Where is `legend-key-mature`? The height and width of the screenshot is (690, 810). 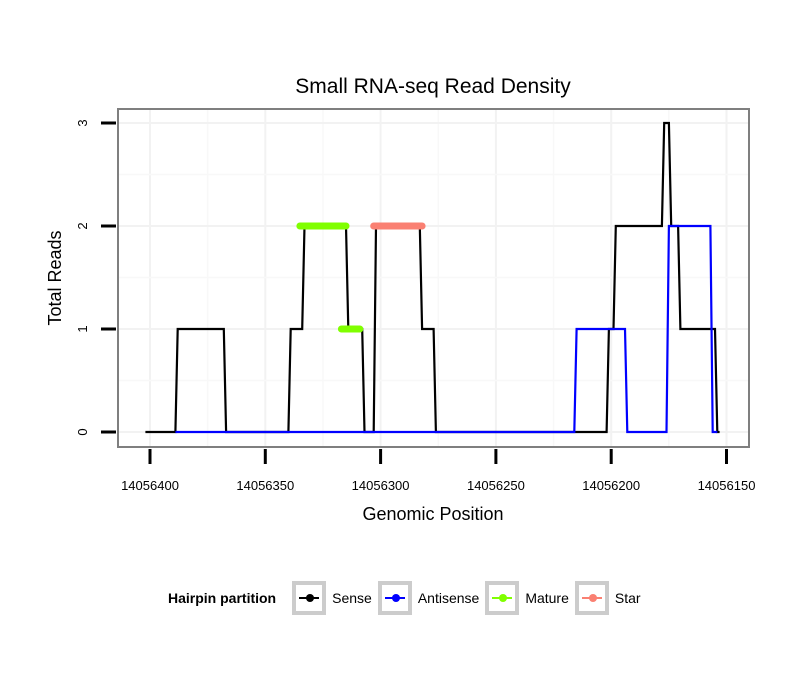 legend-key-mature is located at coordinates (502, 598).